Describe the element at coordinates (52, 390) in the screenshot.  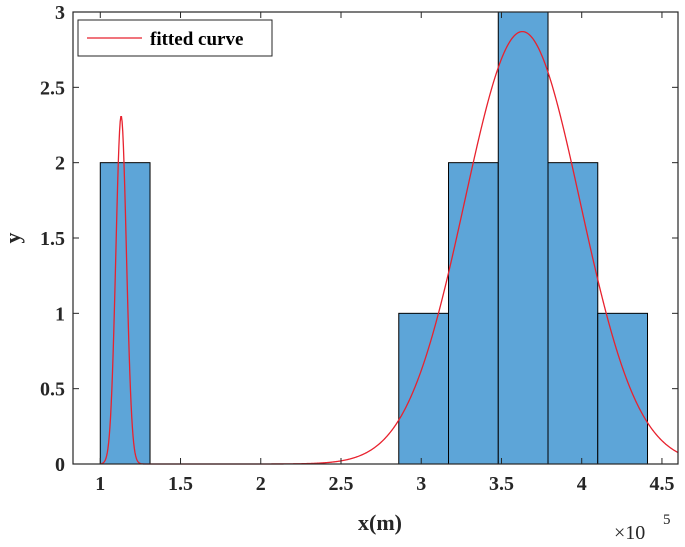
I see `y-tick-label: 0.5` at that location.